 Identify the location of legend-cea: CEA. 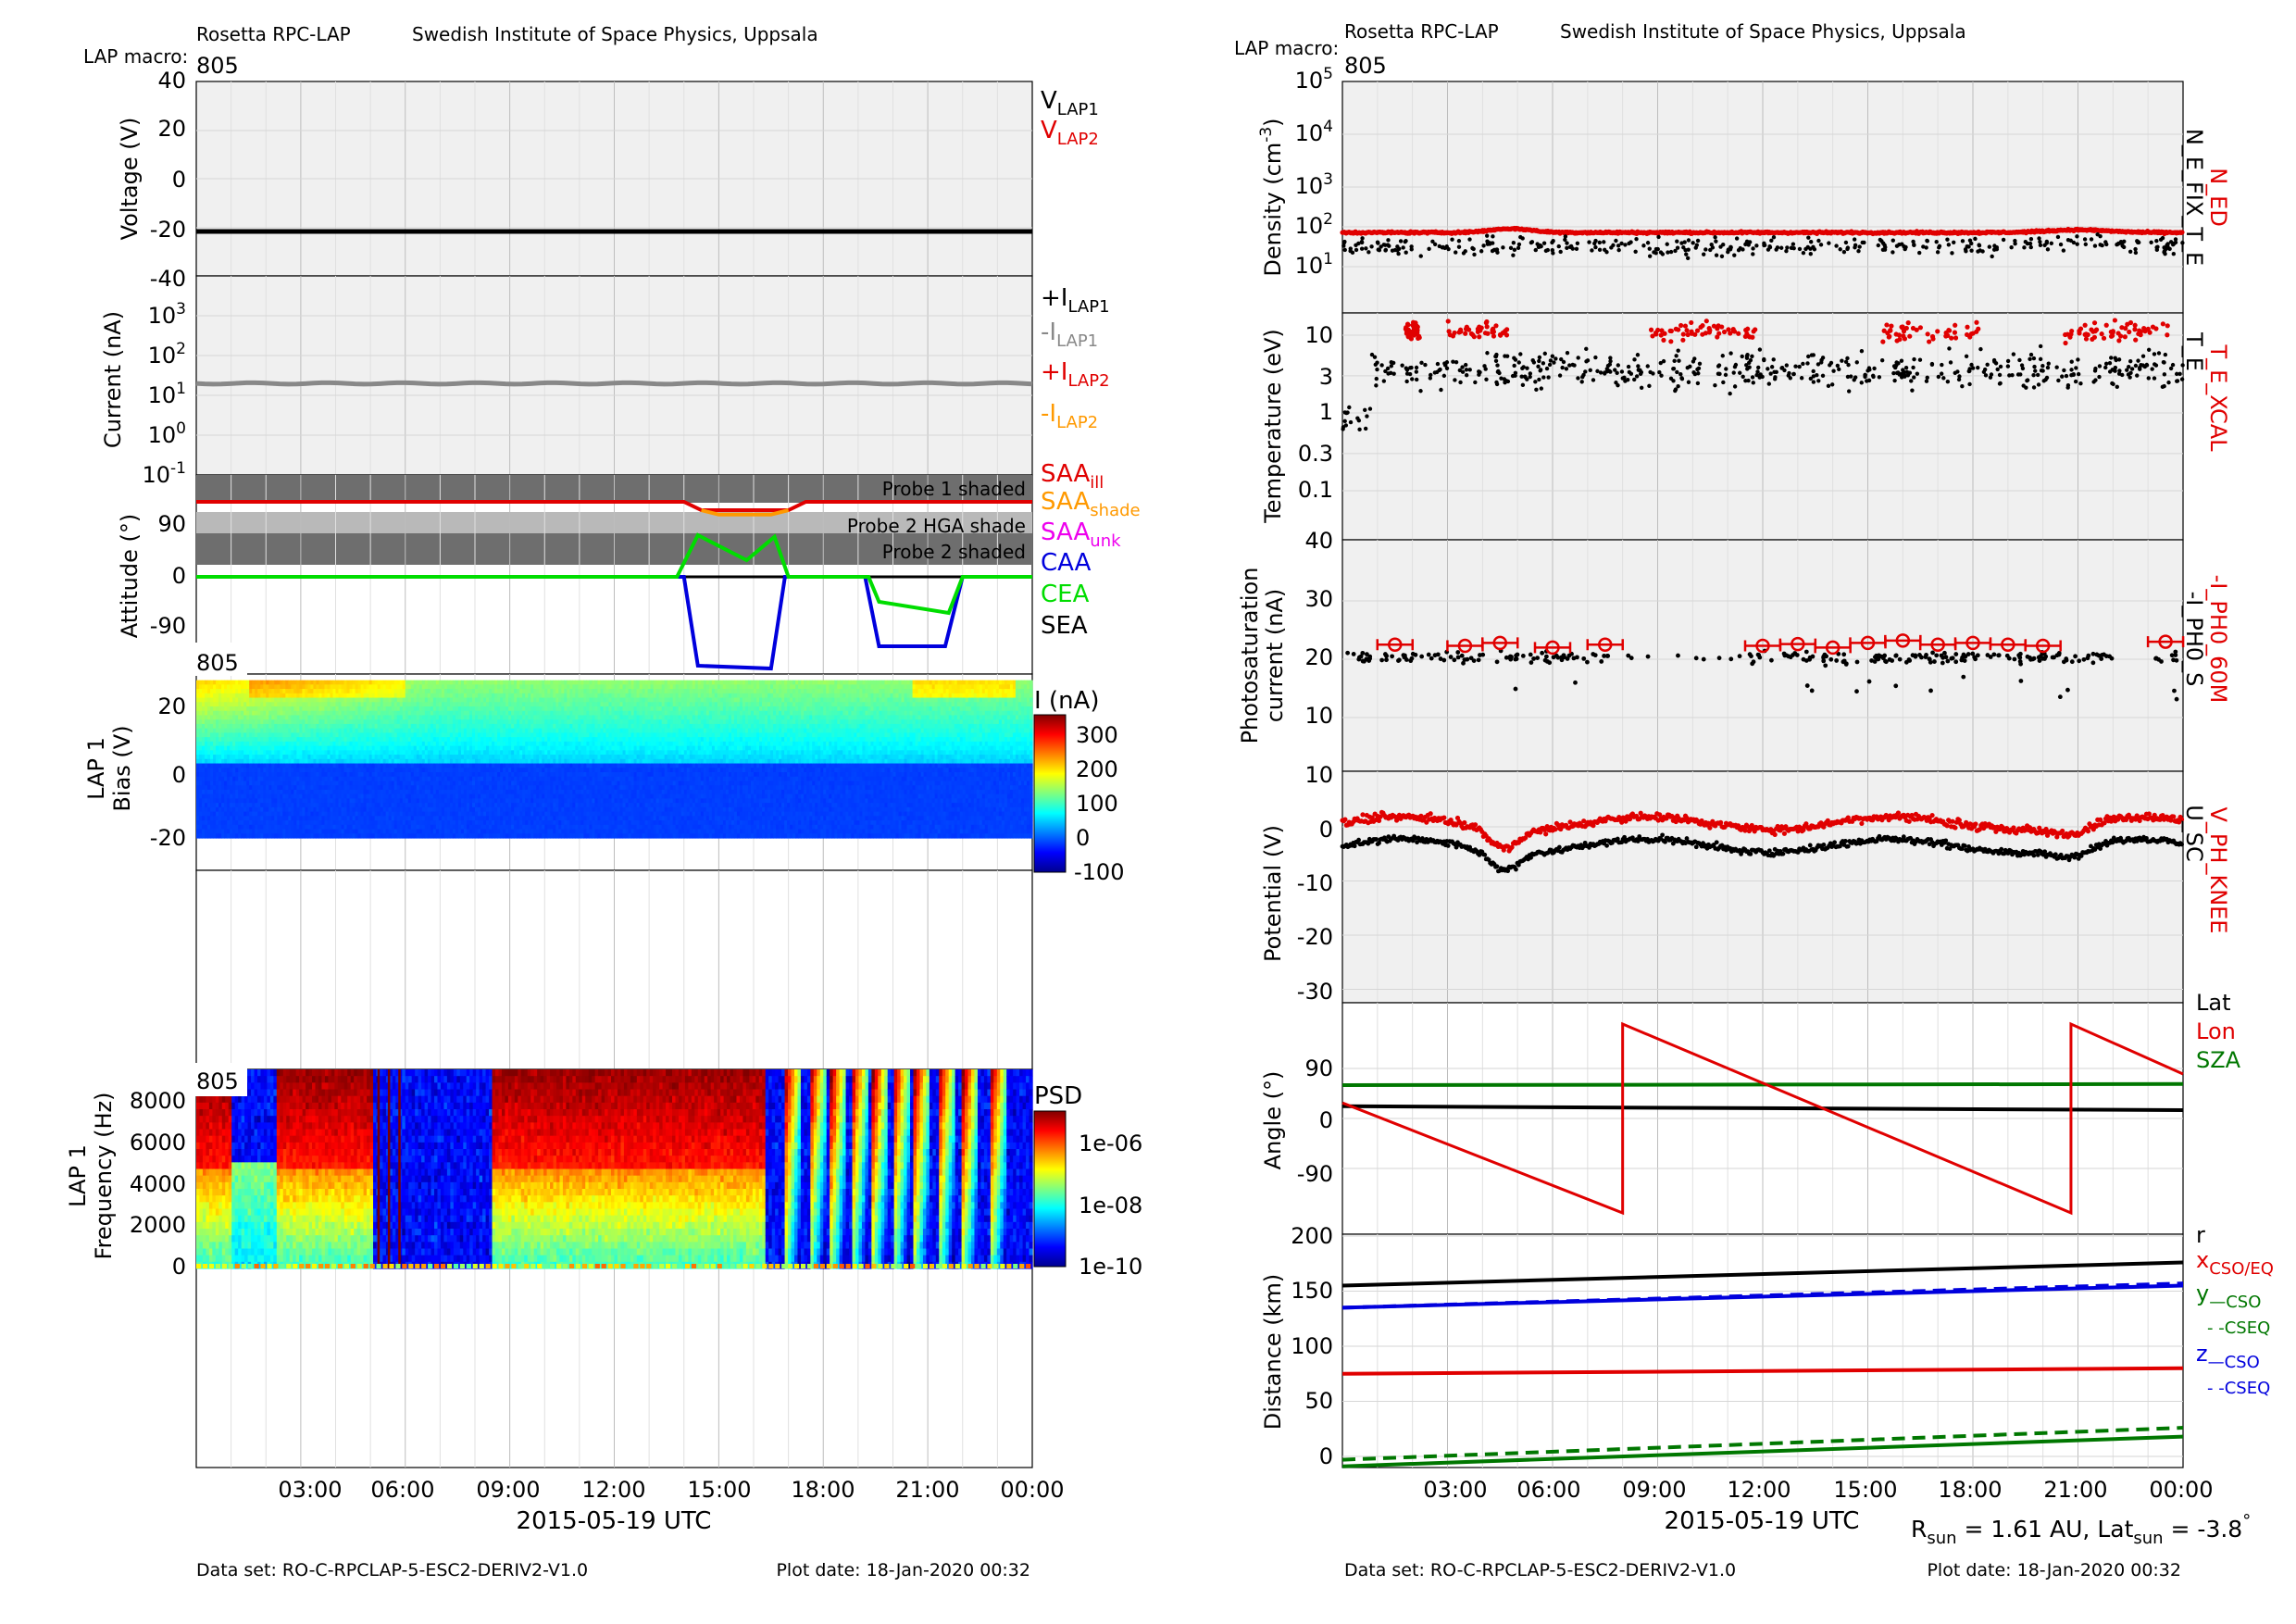
(1065, 594).